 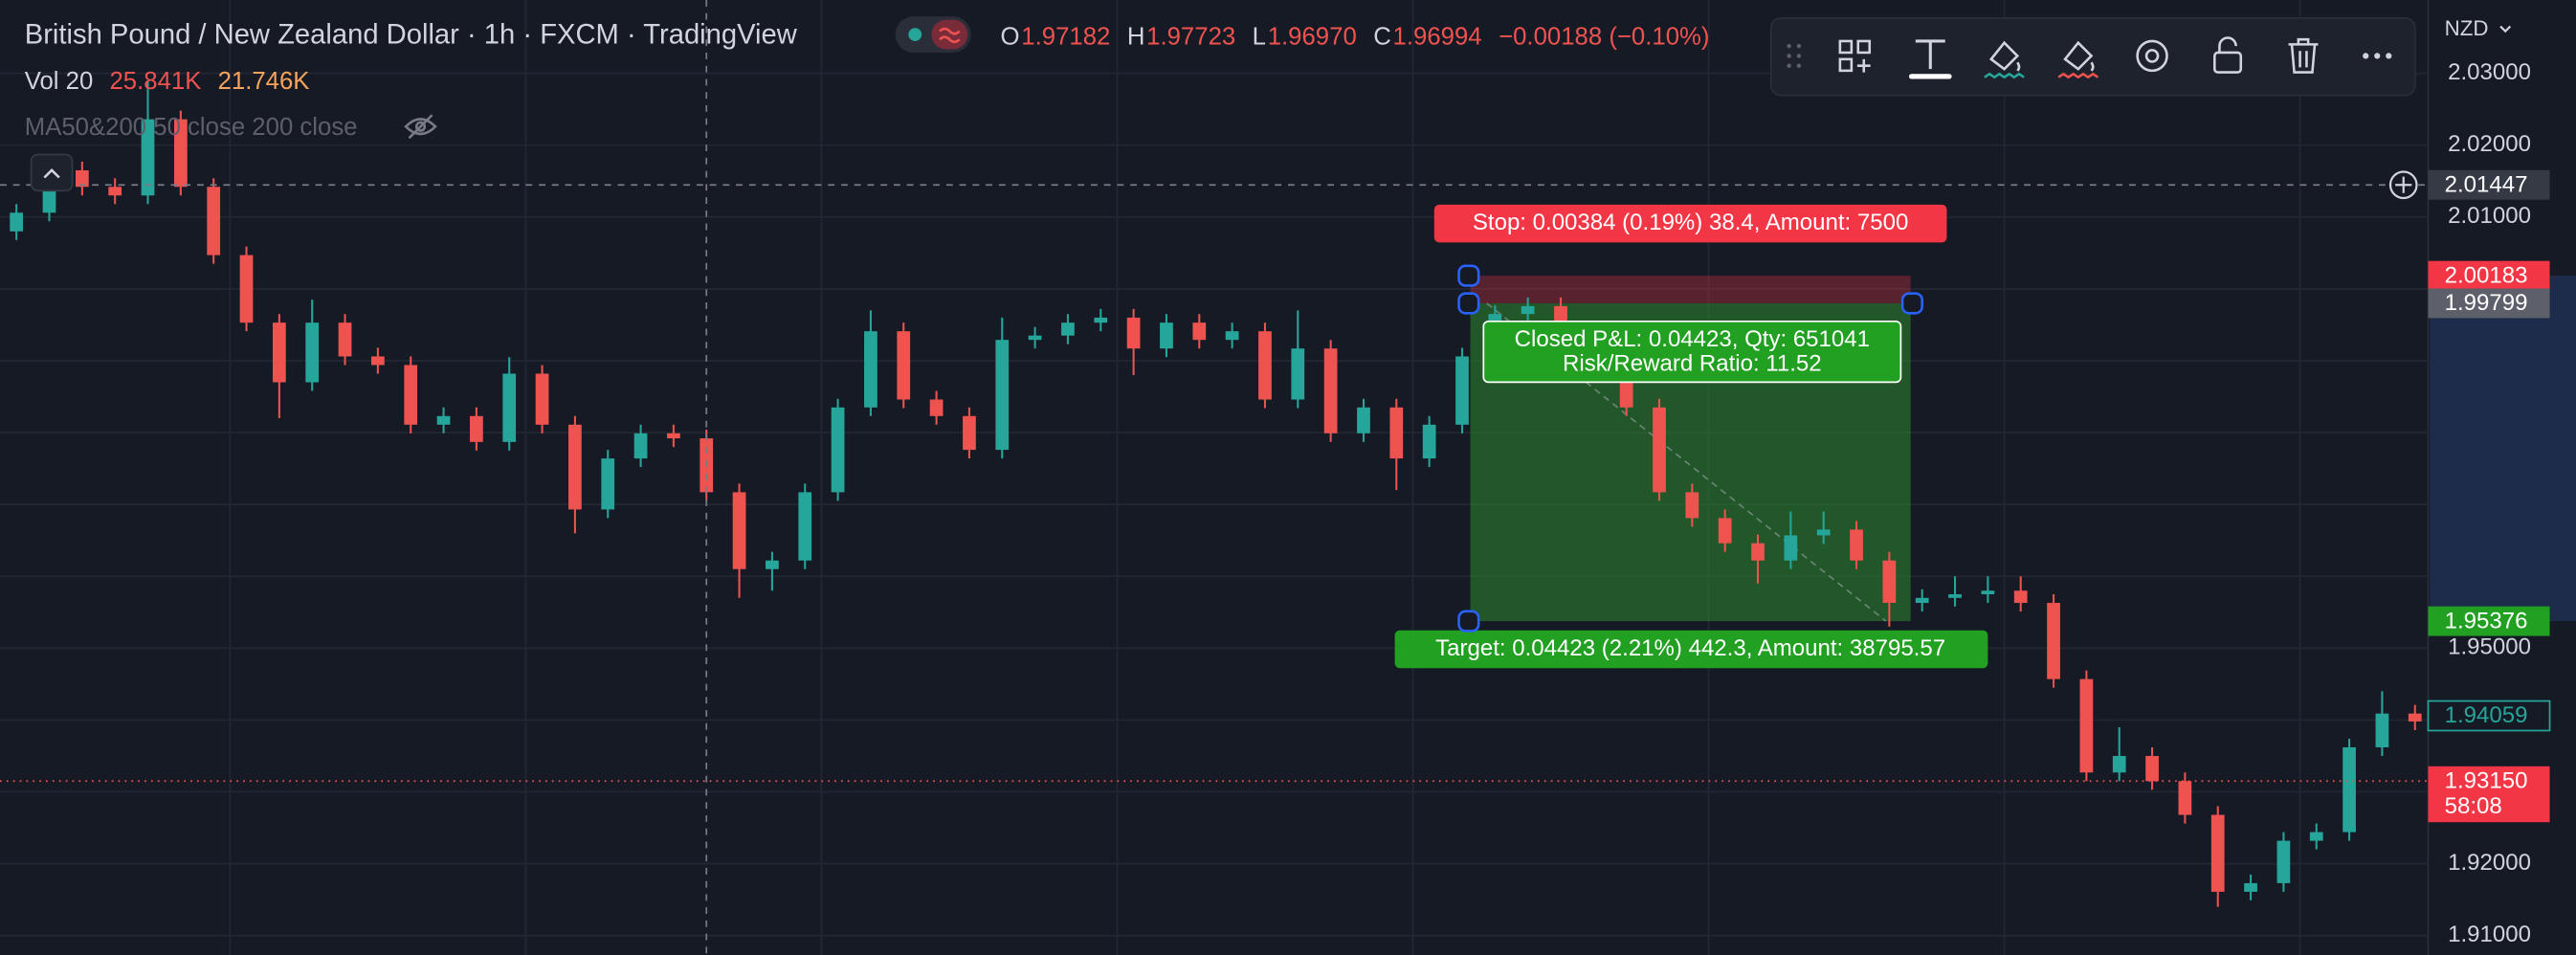 What do you see at coordinates (1190, 36) in the screenshot?
I see `ohlc-value: 1.97723` at bounding box center [1190, 36].